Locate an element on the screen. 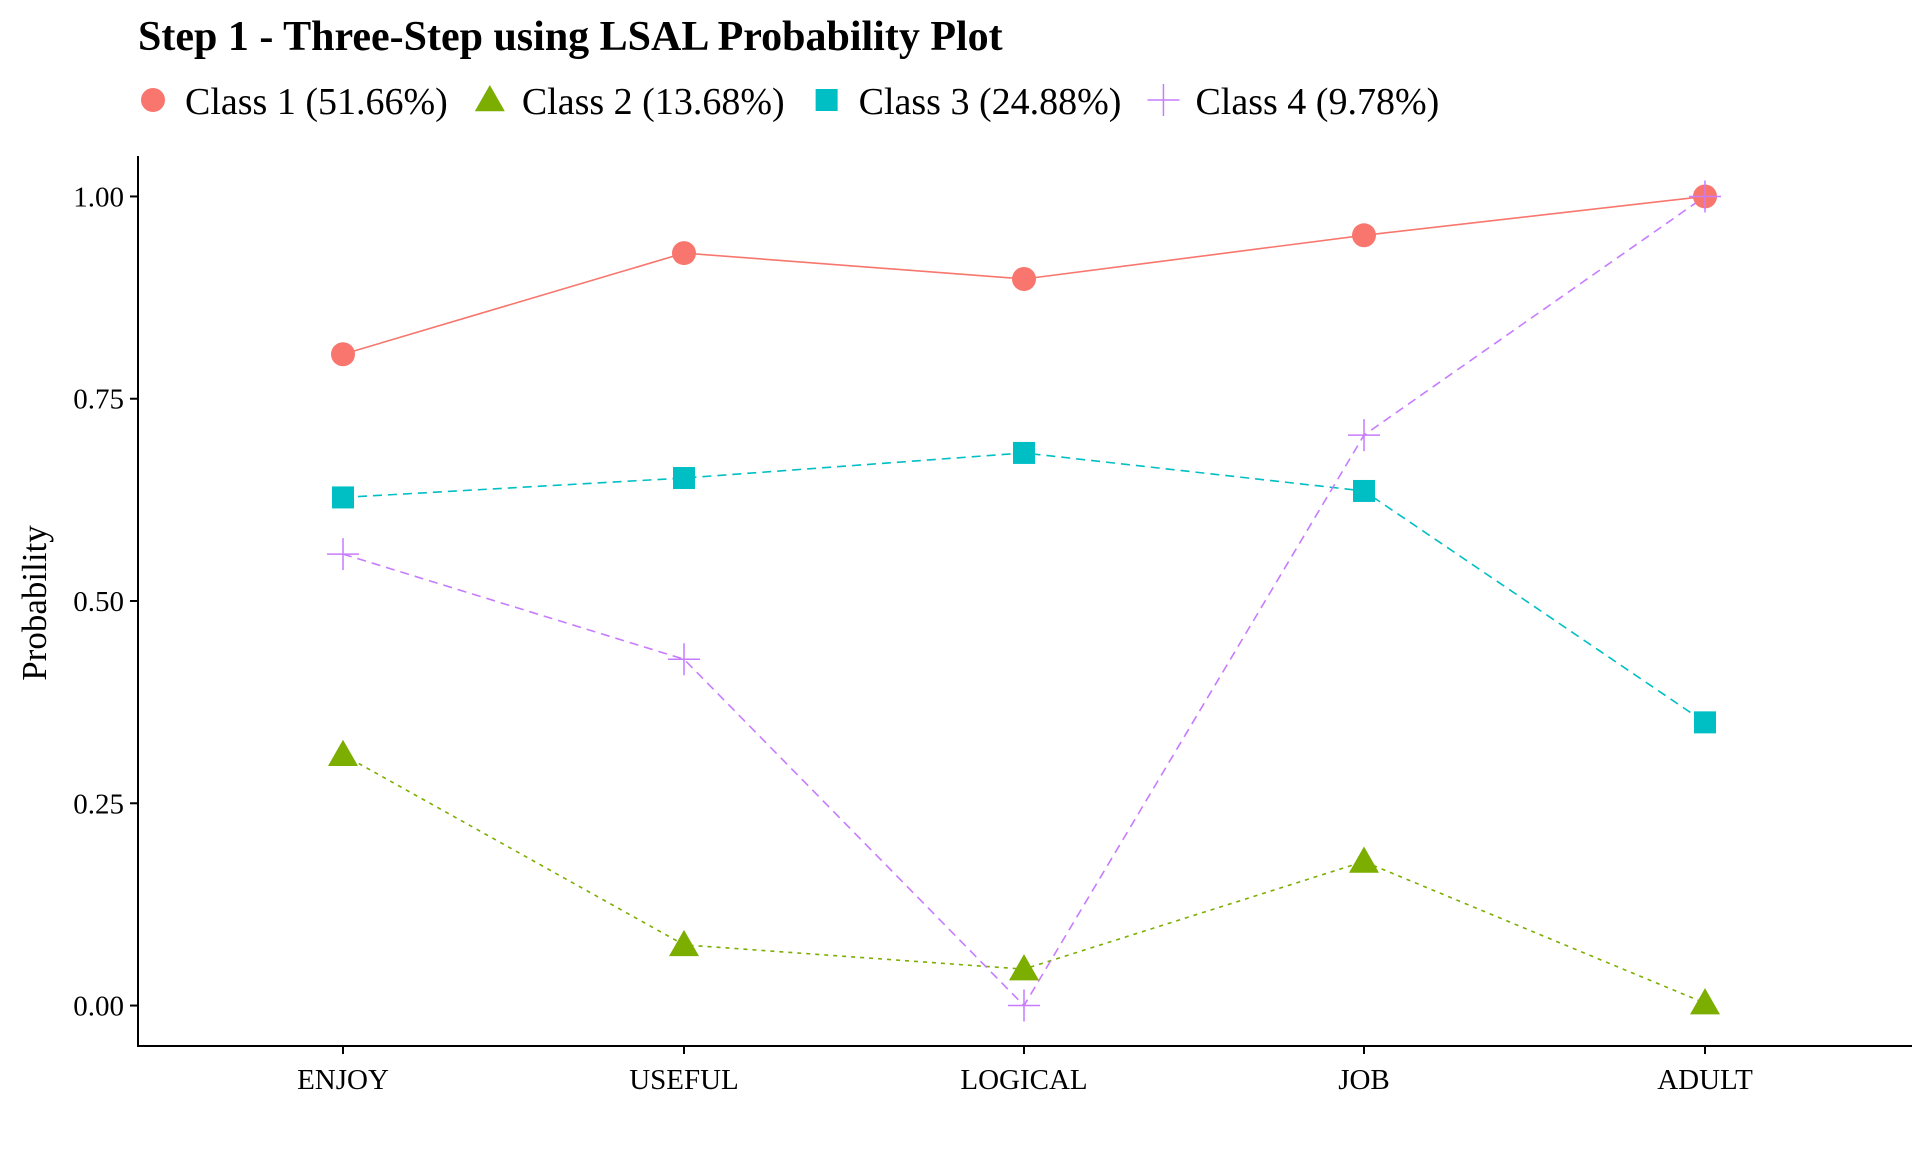  legend-item-class-4: Class 4 (9.78%) is located at coordinates (1293, 102).